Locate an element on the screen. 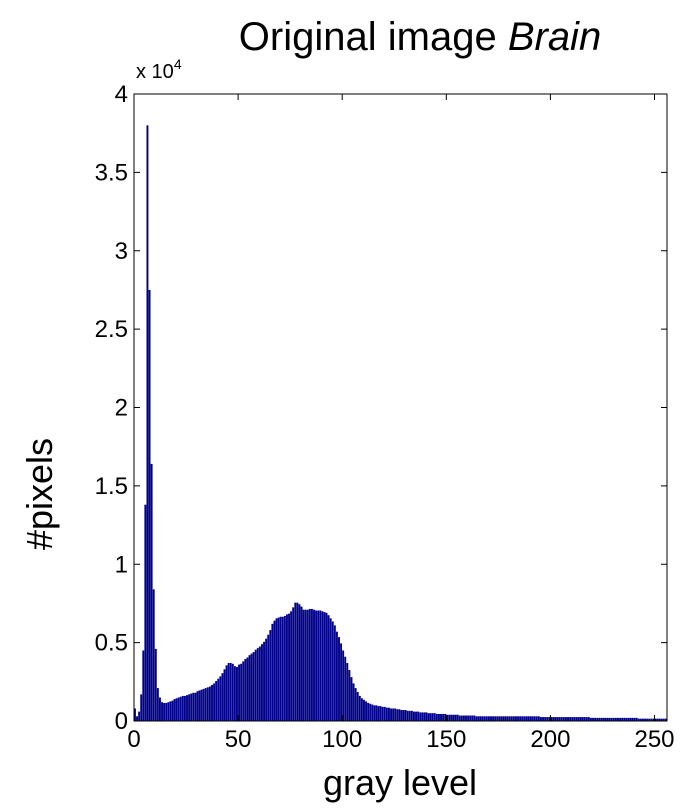  y-tick-label: 2 is located at coordinates (121, 408).